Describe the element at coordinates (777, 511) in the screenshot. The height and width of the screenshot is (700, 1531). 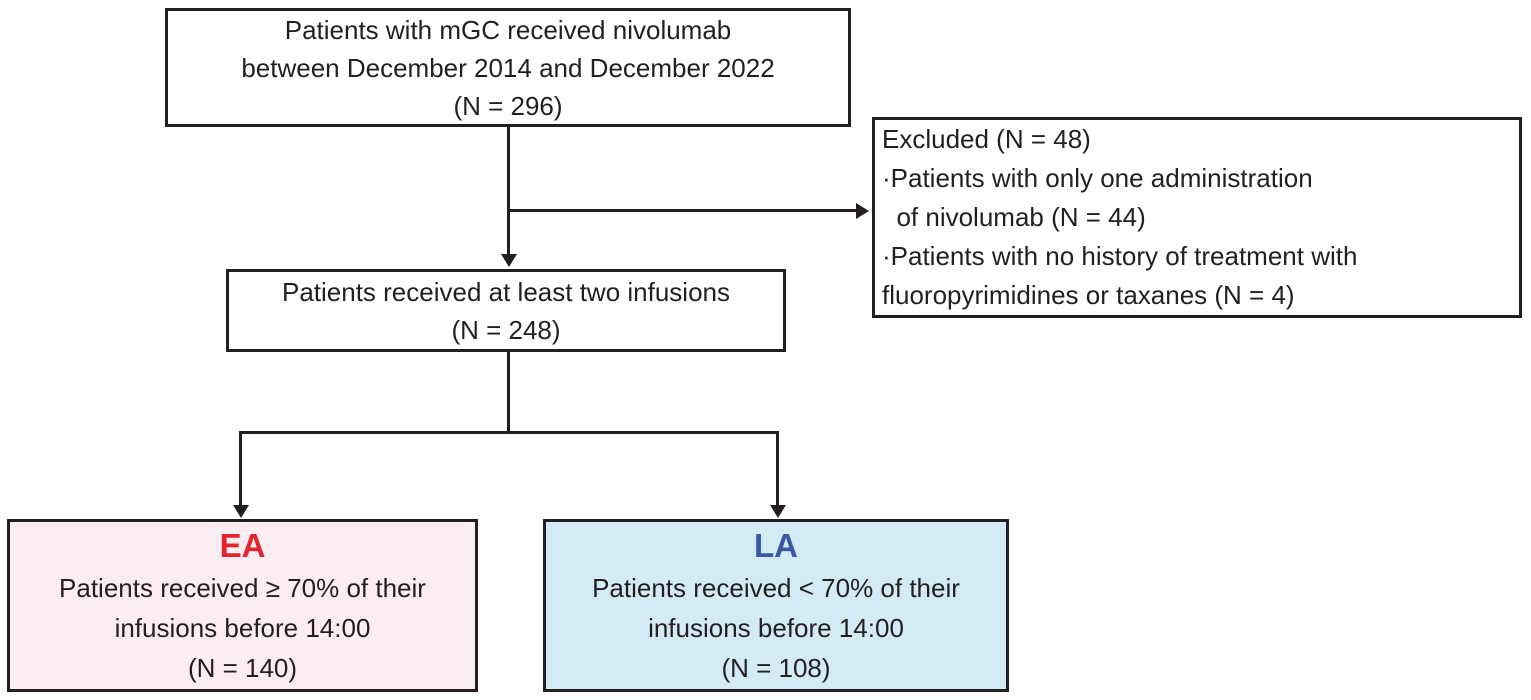
I see `arrowhead-into-la` at that location.